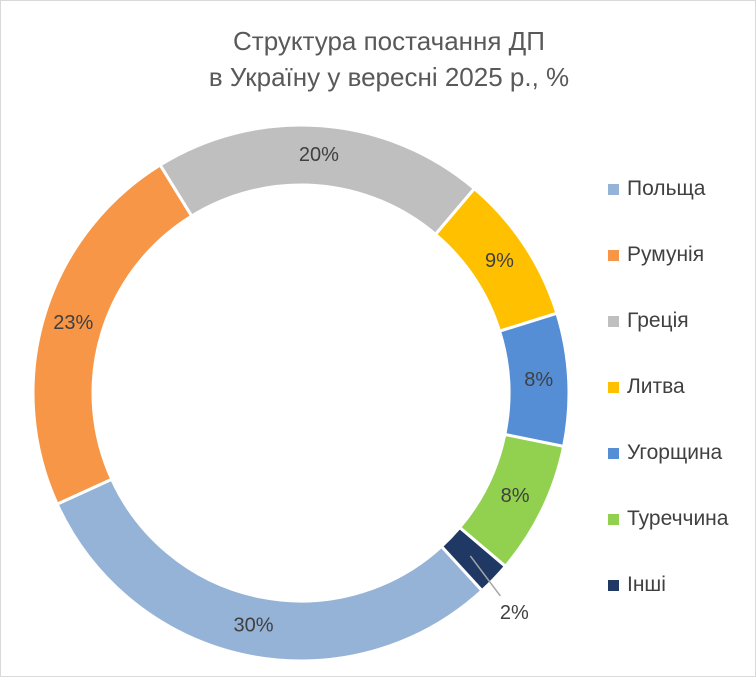 Image resolution: width=756 pixels, height=677 pixels. Describe the element at coordinates (666, 254) in the screenshot. I see `legend-label: Румунія` at that location.